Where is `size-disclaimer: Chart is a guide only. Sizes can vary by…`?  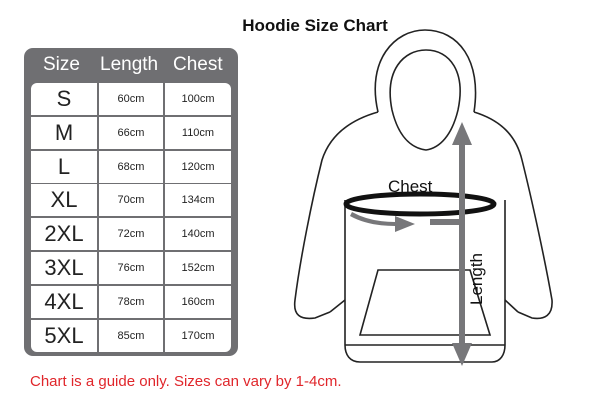
size-disclaimer: Chart is a guide only. Sizes can vary by… is located at coordinates (186, 381).